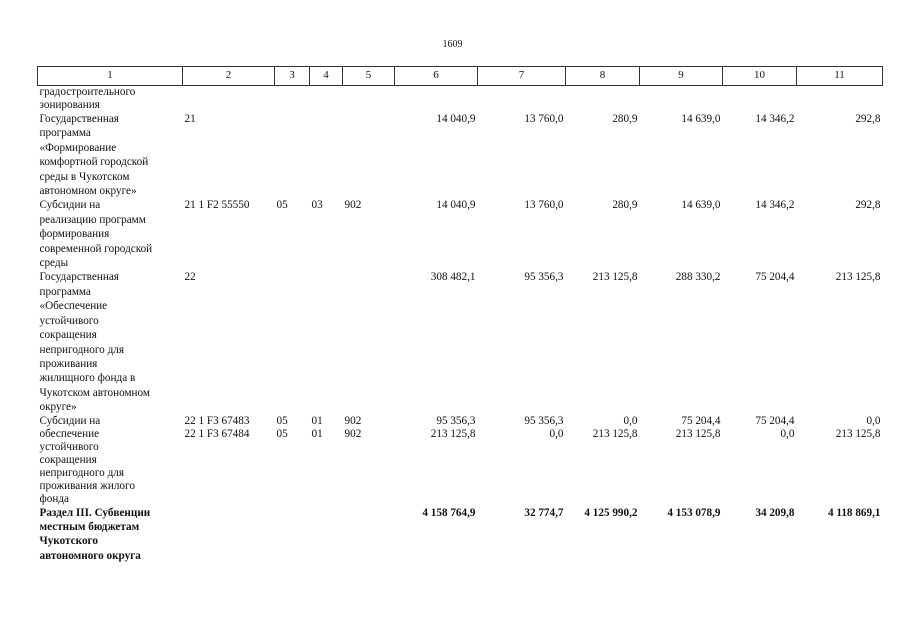 This screenshot has height=640, width=905. Describe the element at coordinates (87, 485) in the screenshot. I see `row-name-line: проживания жилого` at that location.